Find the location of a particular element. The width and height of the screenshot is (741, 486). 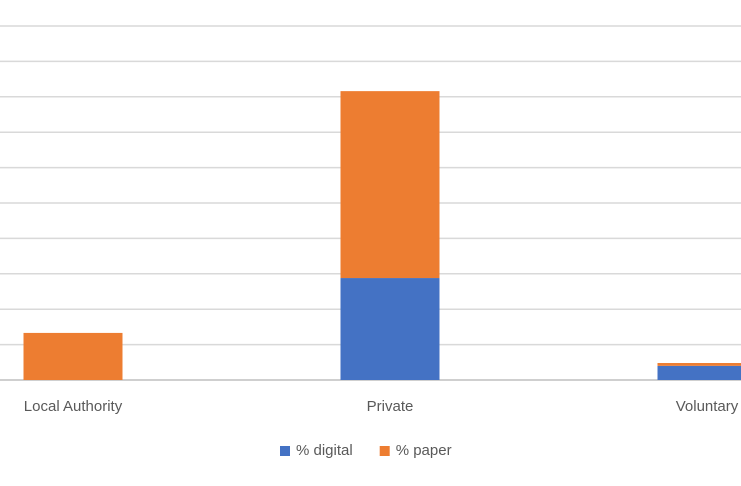

x-tick-label: Private is located at coordinates (390, 406).